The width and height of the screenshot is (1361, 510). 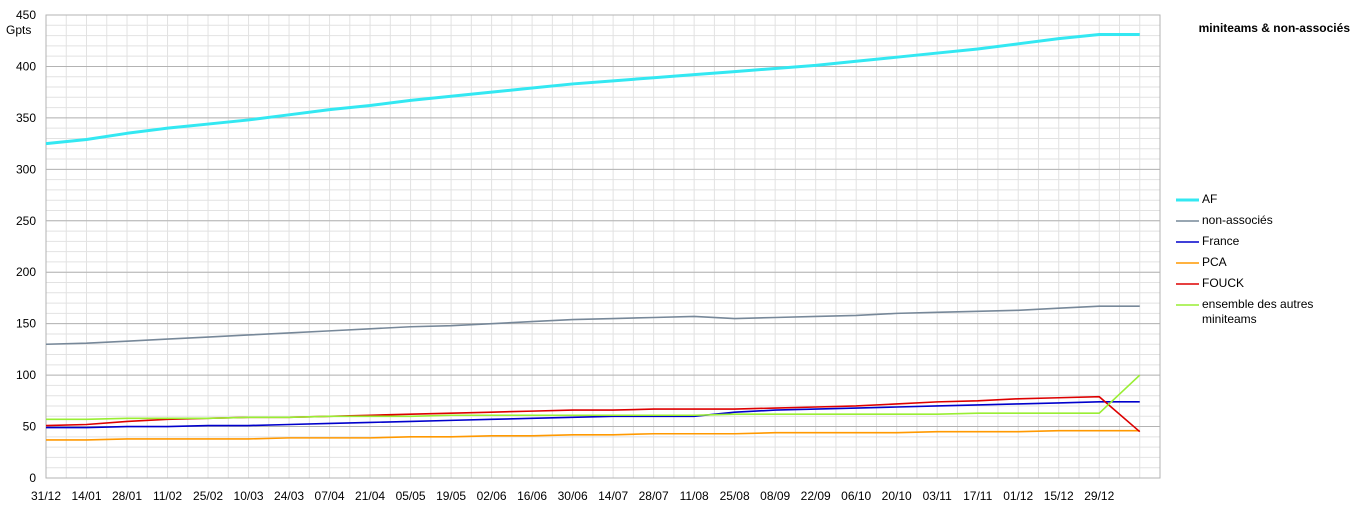 I want to click on x-tick-label: 25/02, so click(x=208, y=496).